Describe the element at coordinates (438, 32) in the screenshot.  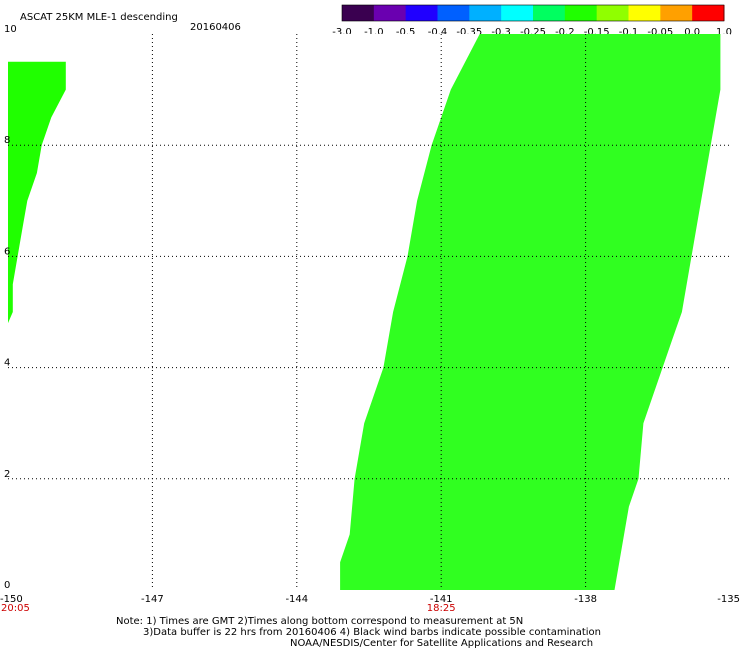
I see `colorbar-tick-label: -0.4` at that location.